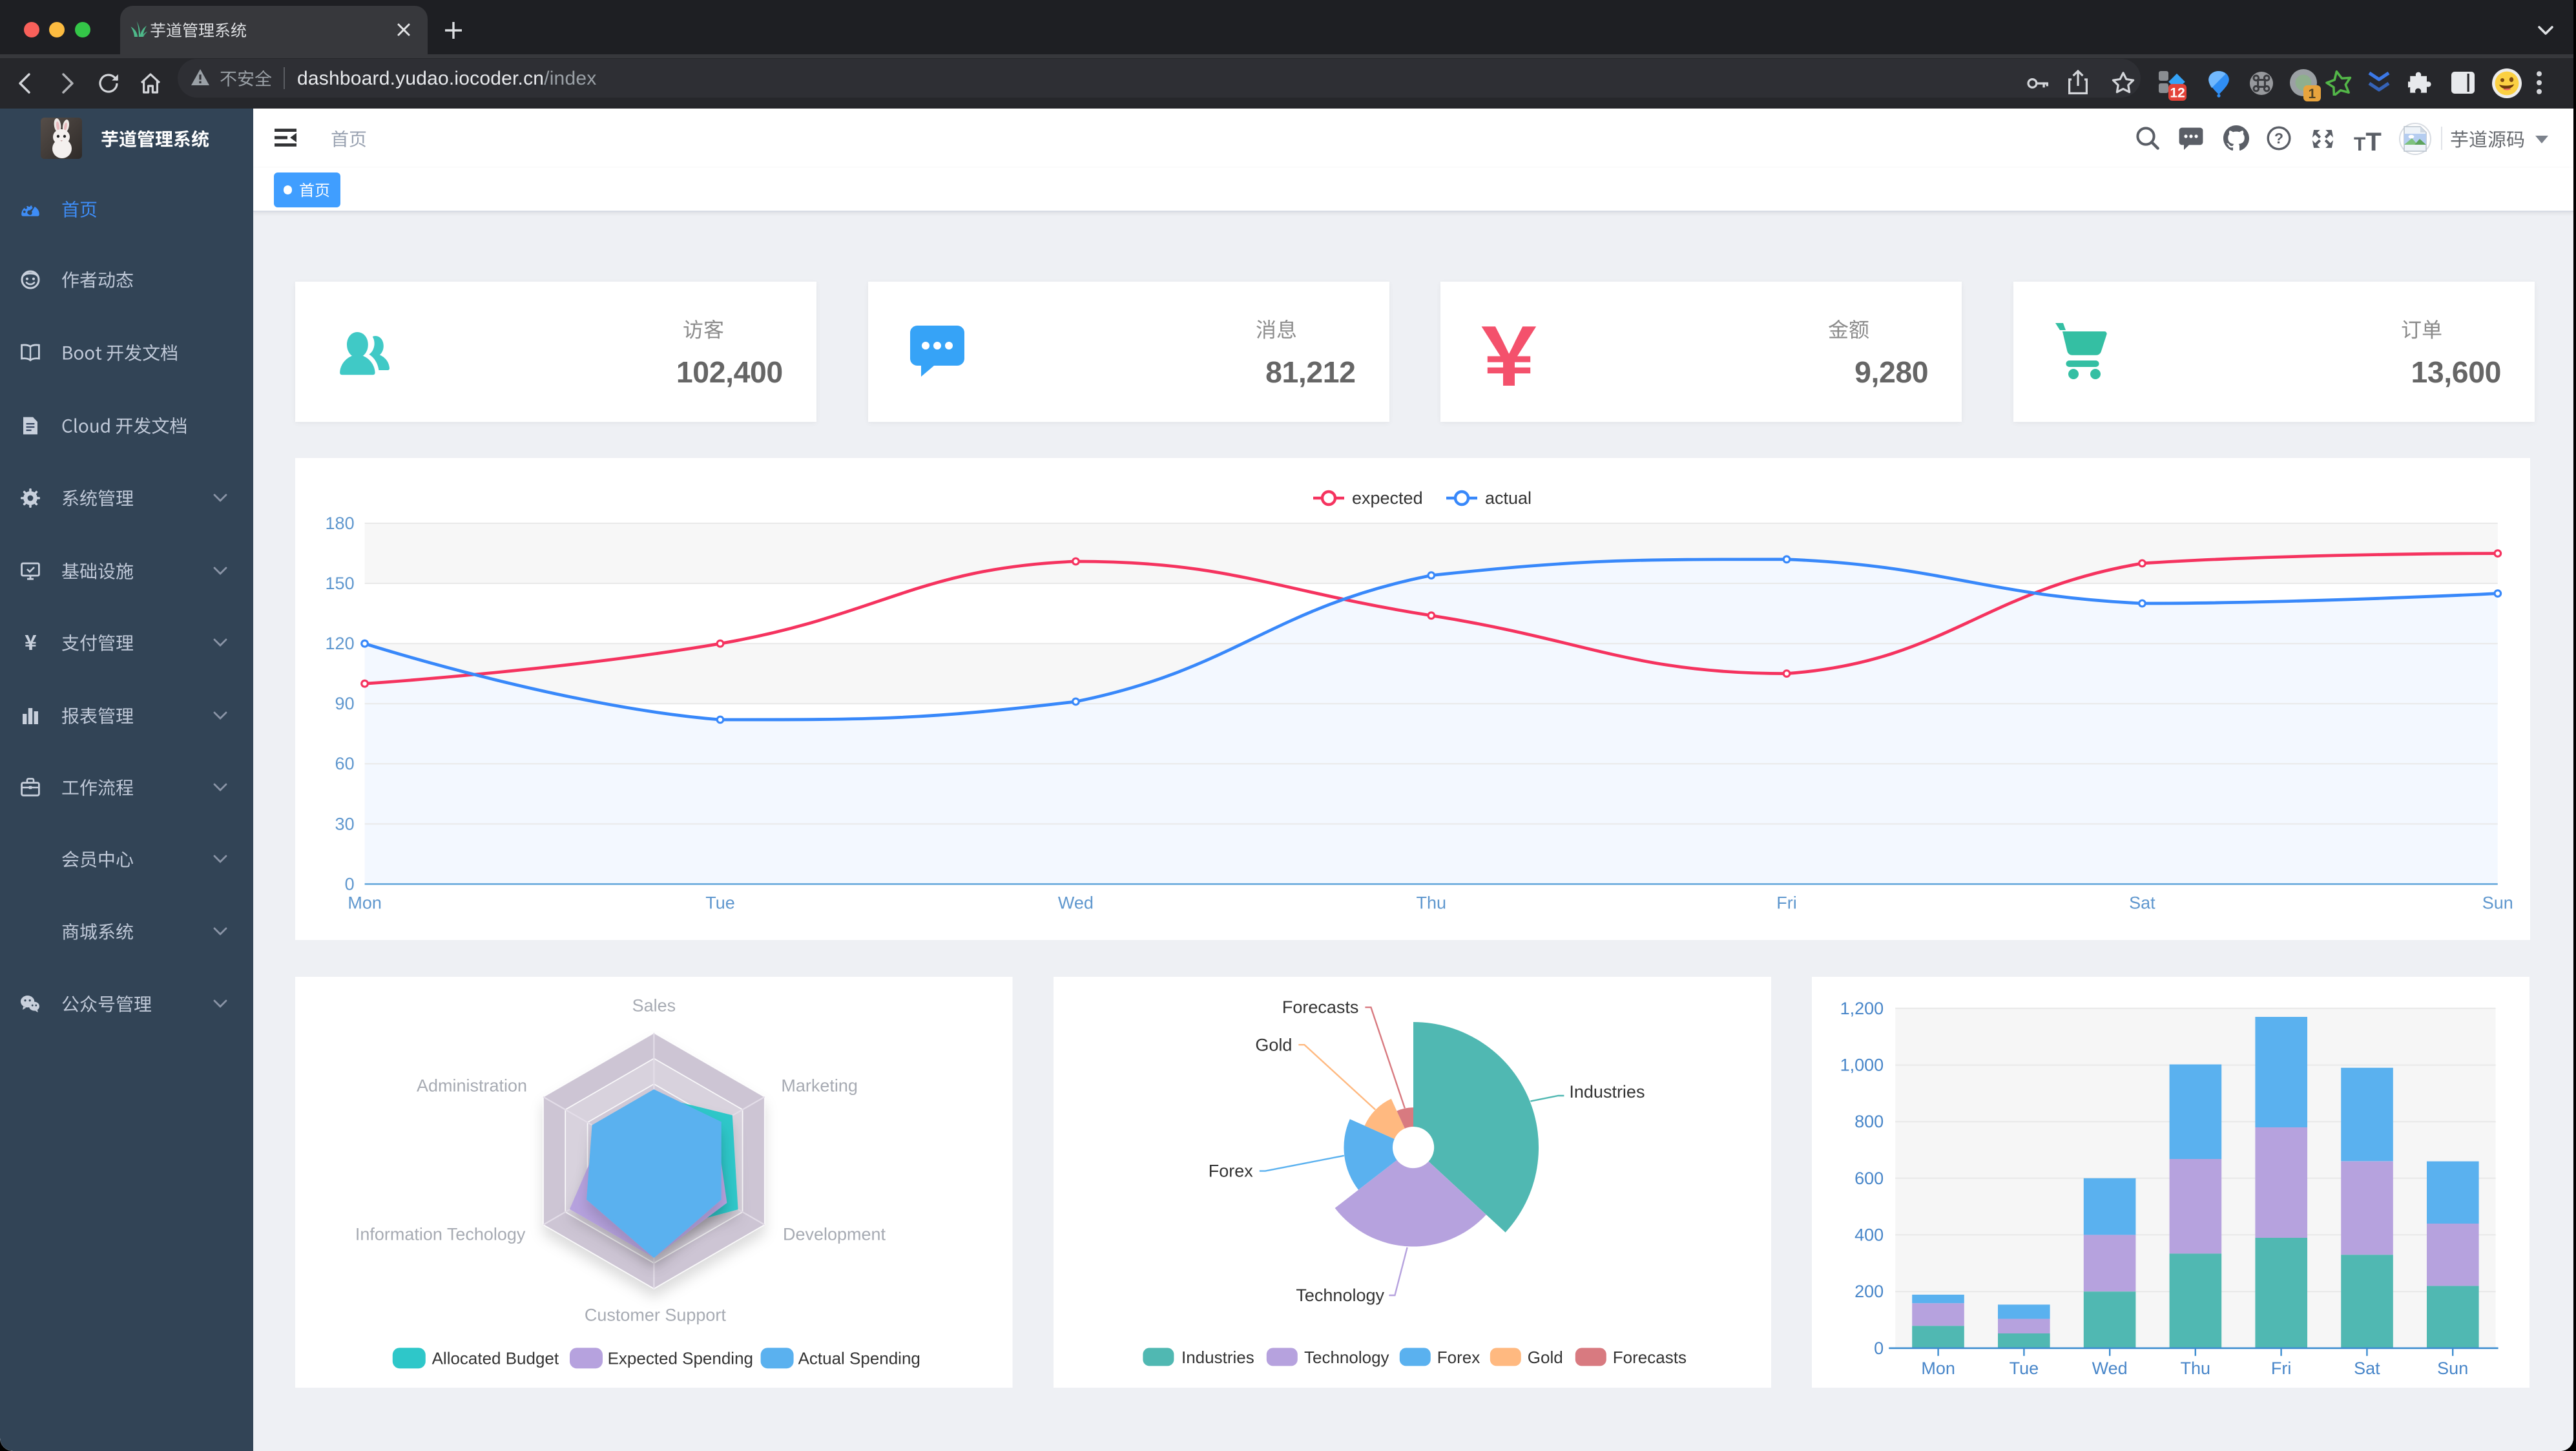 The width and height of the screenshot is (2576, 1451). What do you see at coordinates (819, 1086) in the screenshot?
I see `svg-text: Marketing` at bounding box center [819, 1086].